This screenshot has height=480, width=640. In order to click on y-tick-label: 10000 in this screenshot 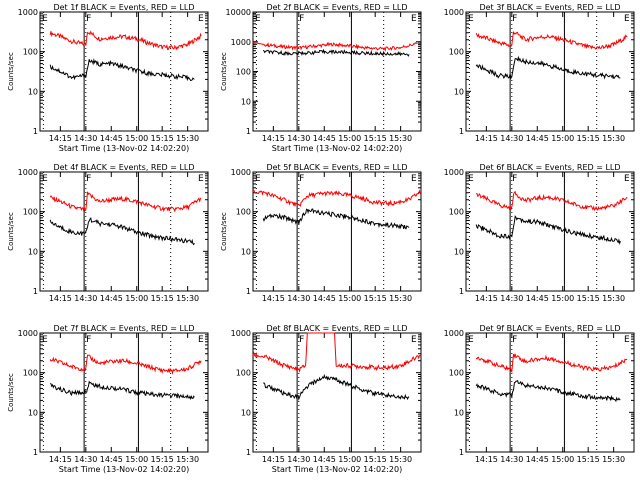, I will do `click(238, 12)`.